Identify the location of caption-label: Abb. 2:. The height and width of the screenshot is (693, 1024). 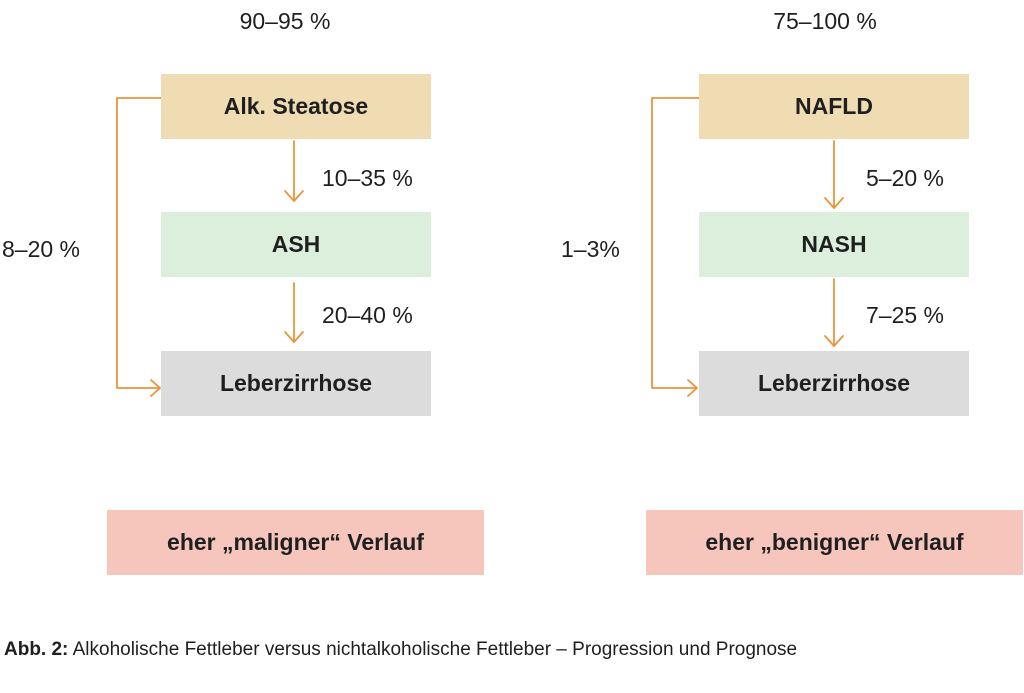
(36, 649).